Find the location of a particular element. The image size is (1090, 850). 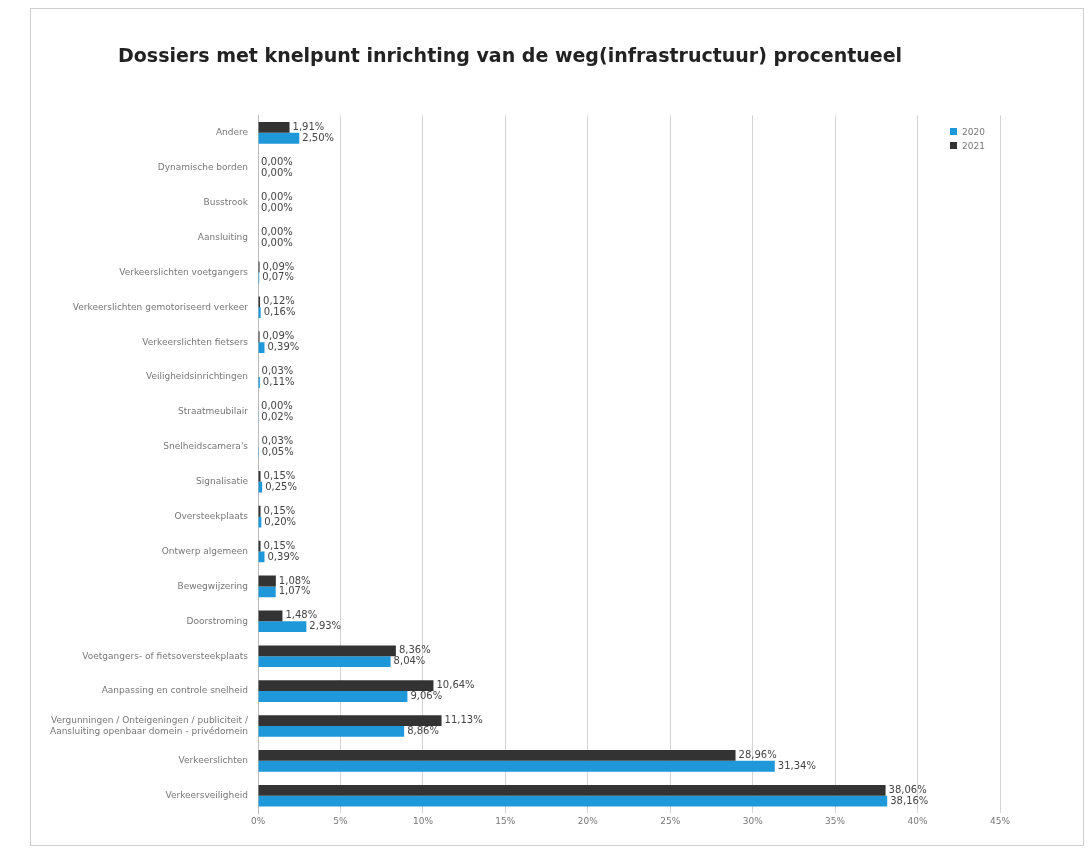

data-label: 28,96% is located at coordinates (757, 755).